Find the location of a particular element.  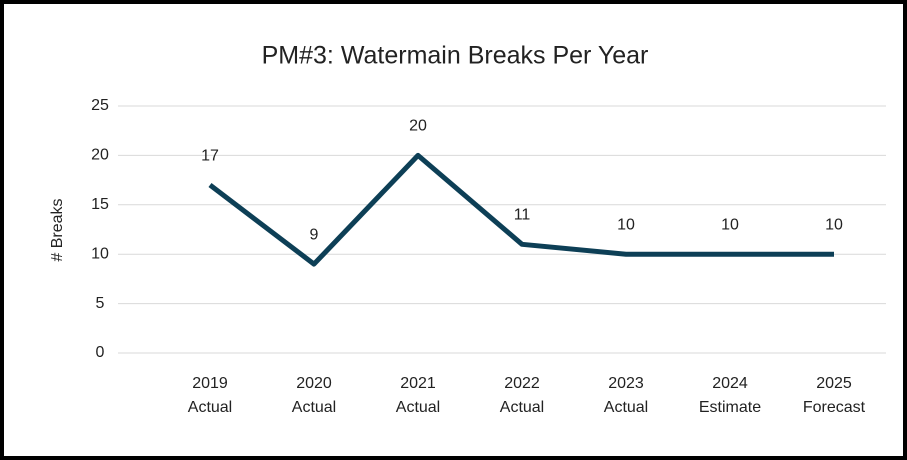

x-tick-label: 2019 is located at coordinates (210, 383).